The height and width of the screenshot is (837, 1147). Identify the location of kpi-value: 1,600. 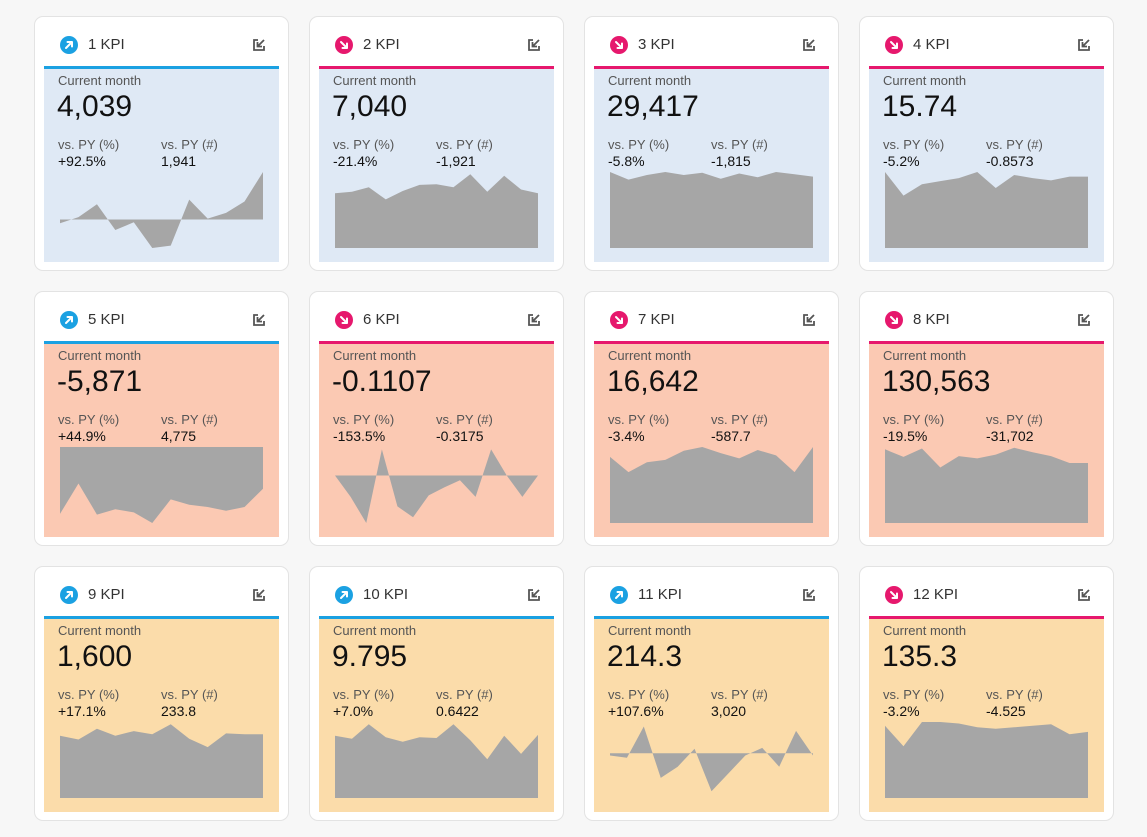
(95, 656).